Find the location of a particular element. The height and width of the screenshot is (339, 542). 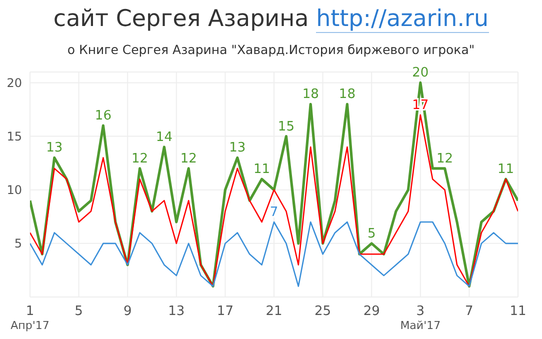

x-tick-label: 11 is located at coordinates (518, 311).